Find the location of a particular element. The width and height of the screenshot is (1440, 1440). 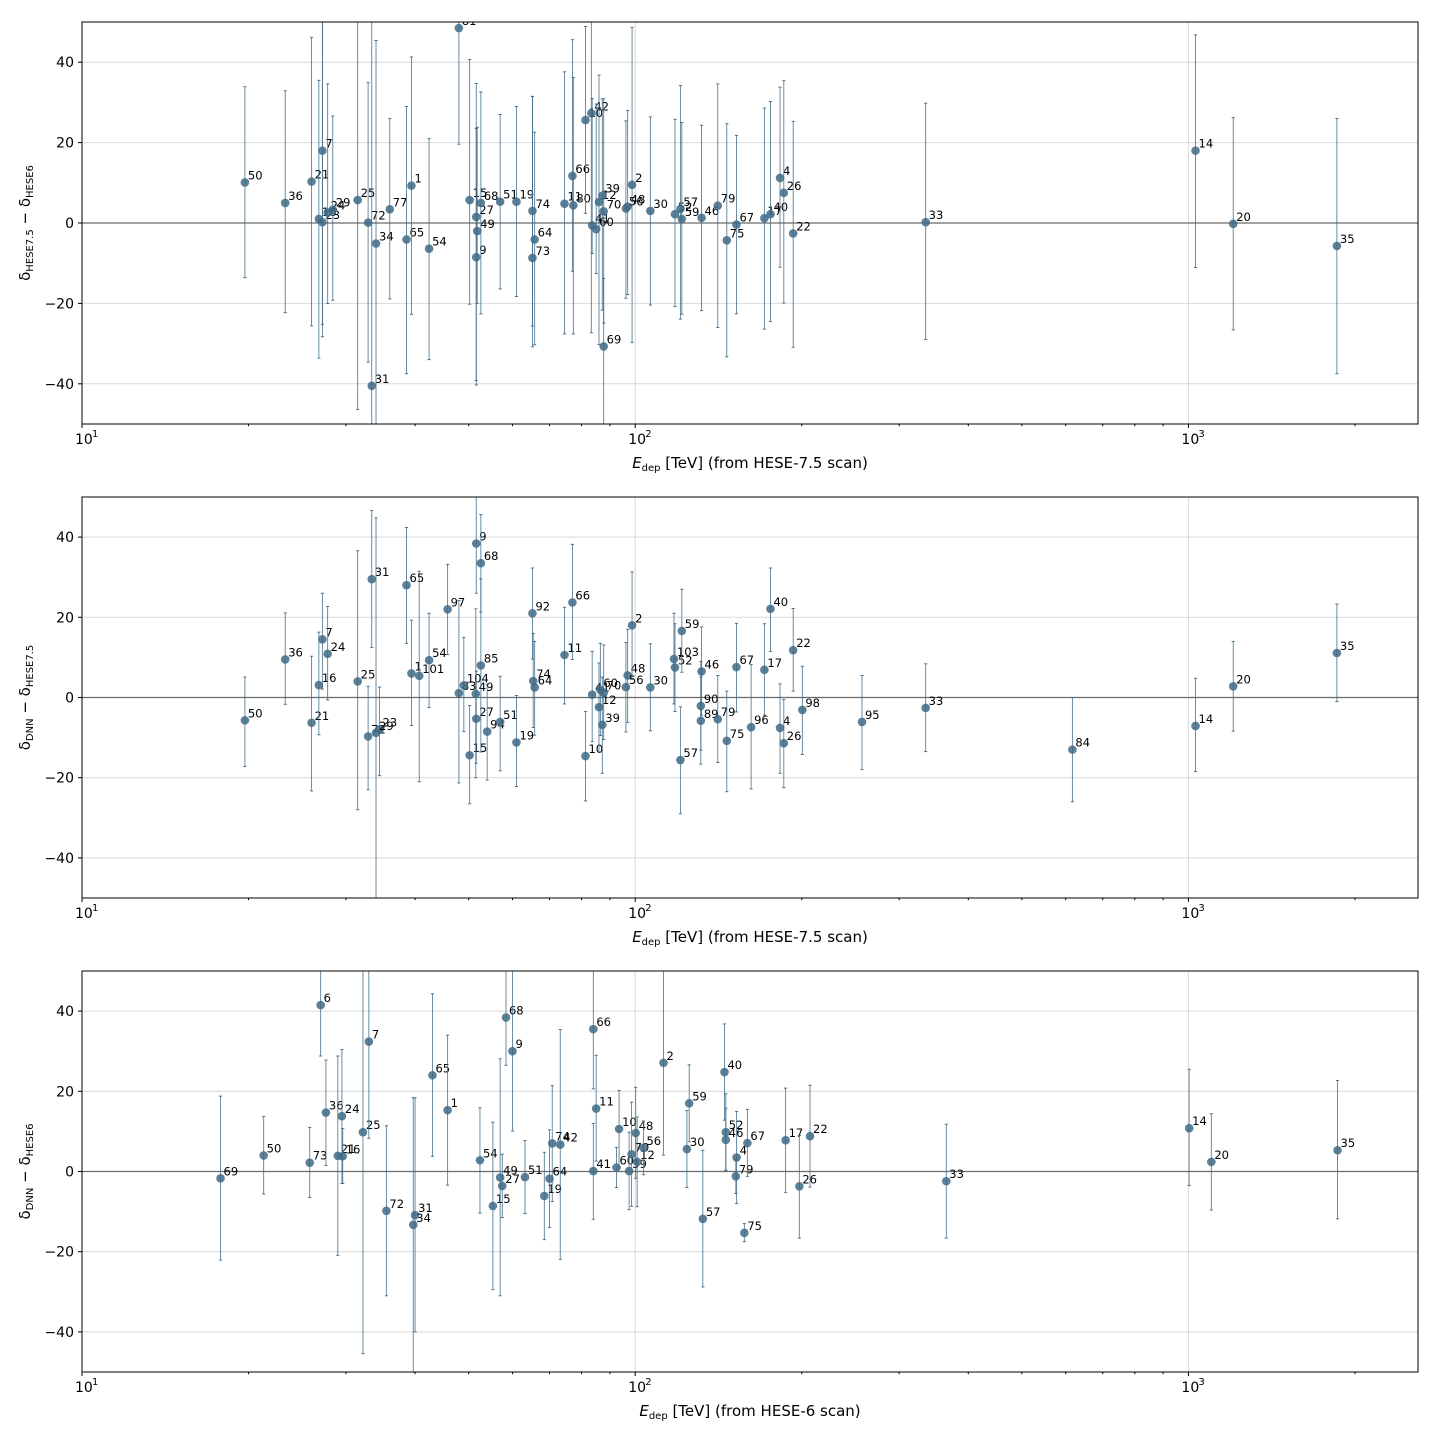

point-label: 25 is located at coordinates (368, 674).